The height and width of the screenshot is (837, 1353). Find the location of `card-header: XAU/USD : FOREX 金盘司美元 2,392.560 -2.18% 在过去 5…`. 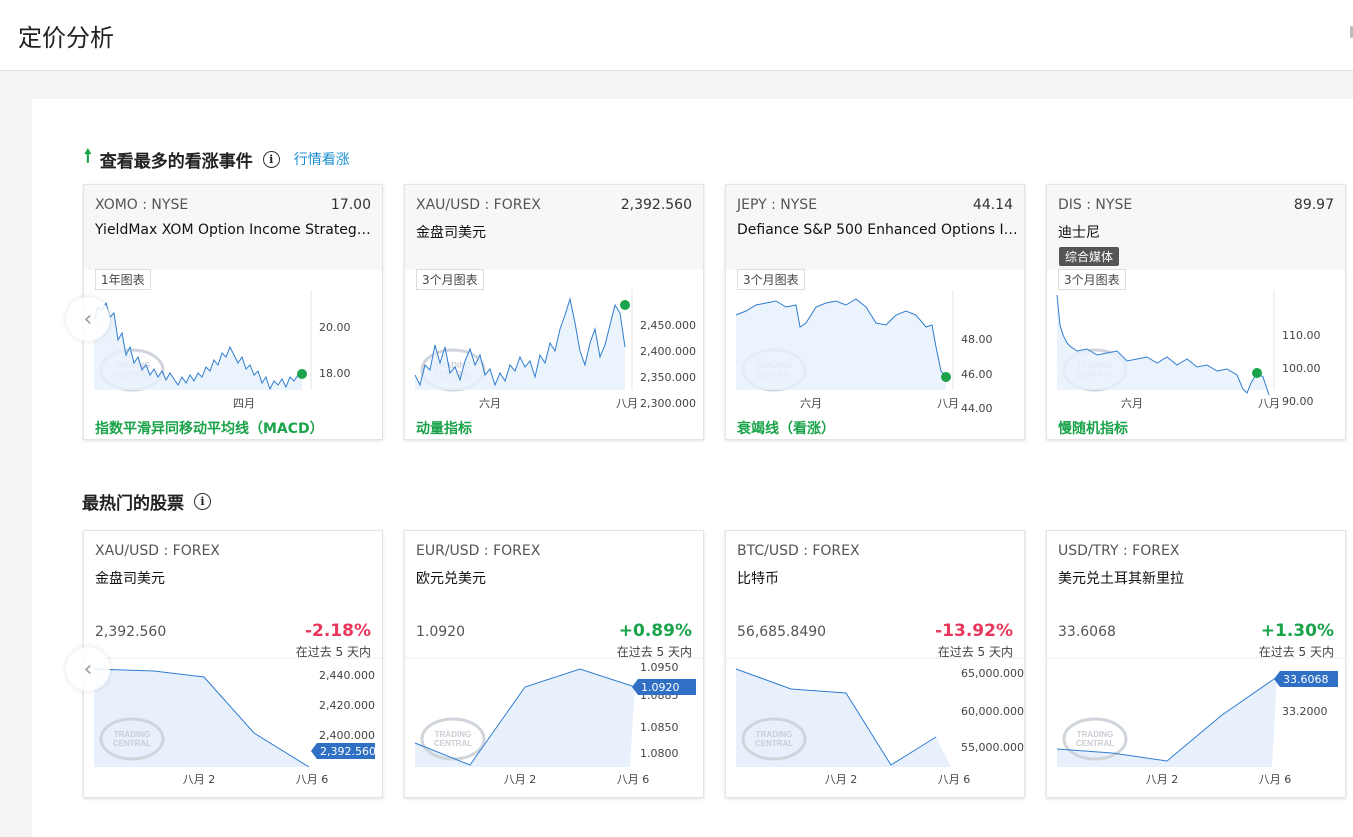

card-header: XAU/USD : FOREX 金盘司美元 2,392.560 -2.18% 在过去 5… is located at coordinates (233, 595).